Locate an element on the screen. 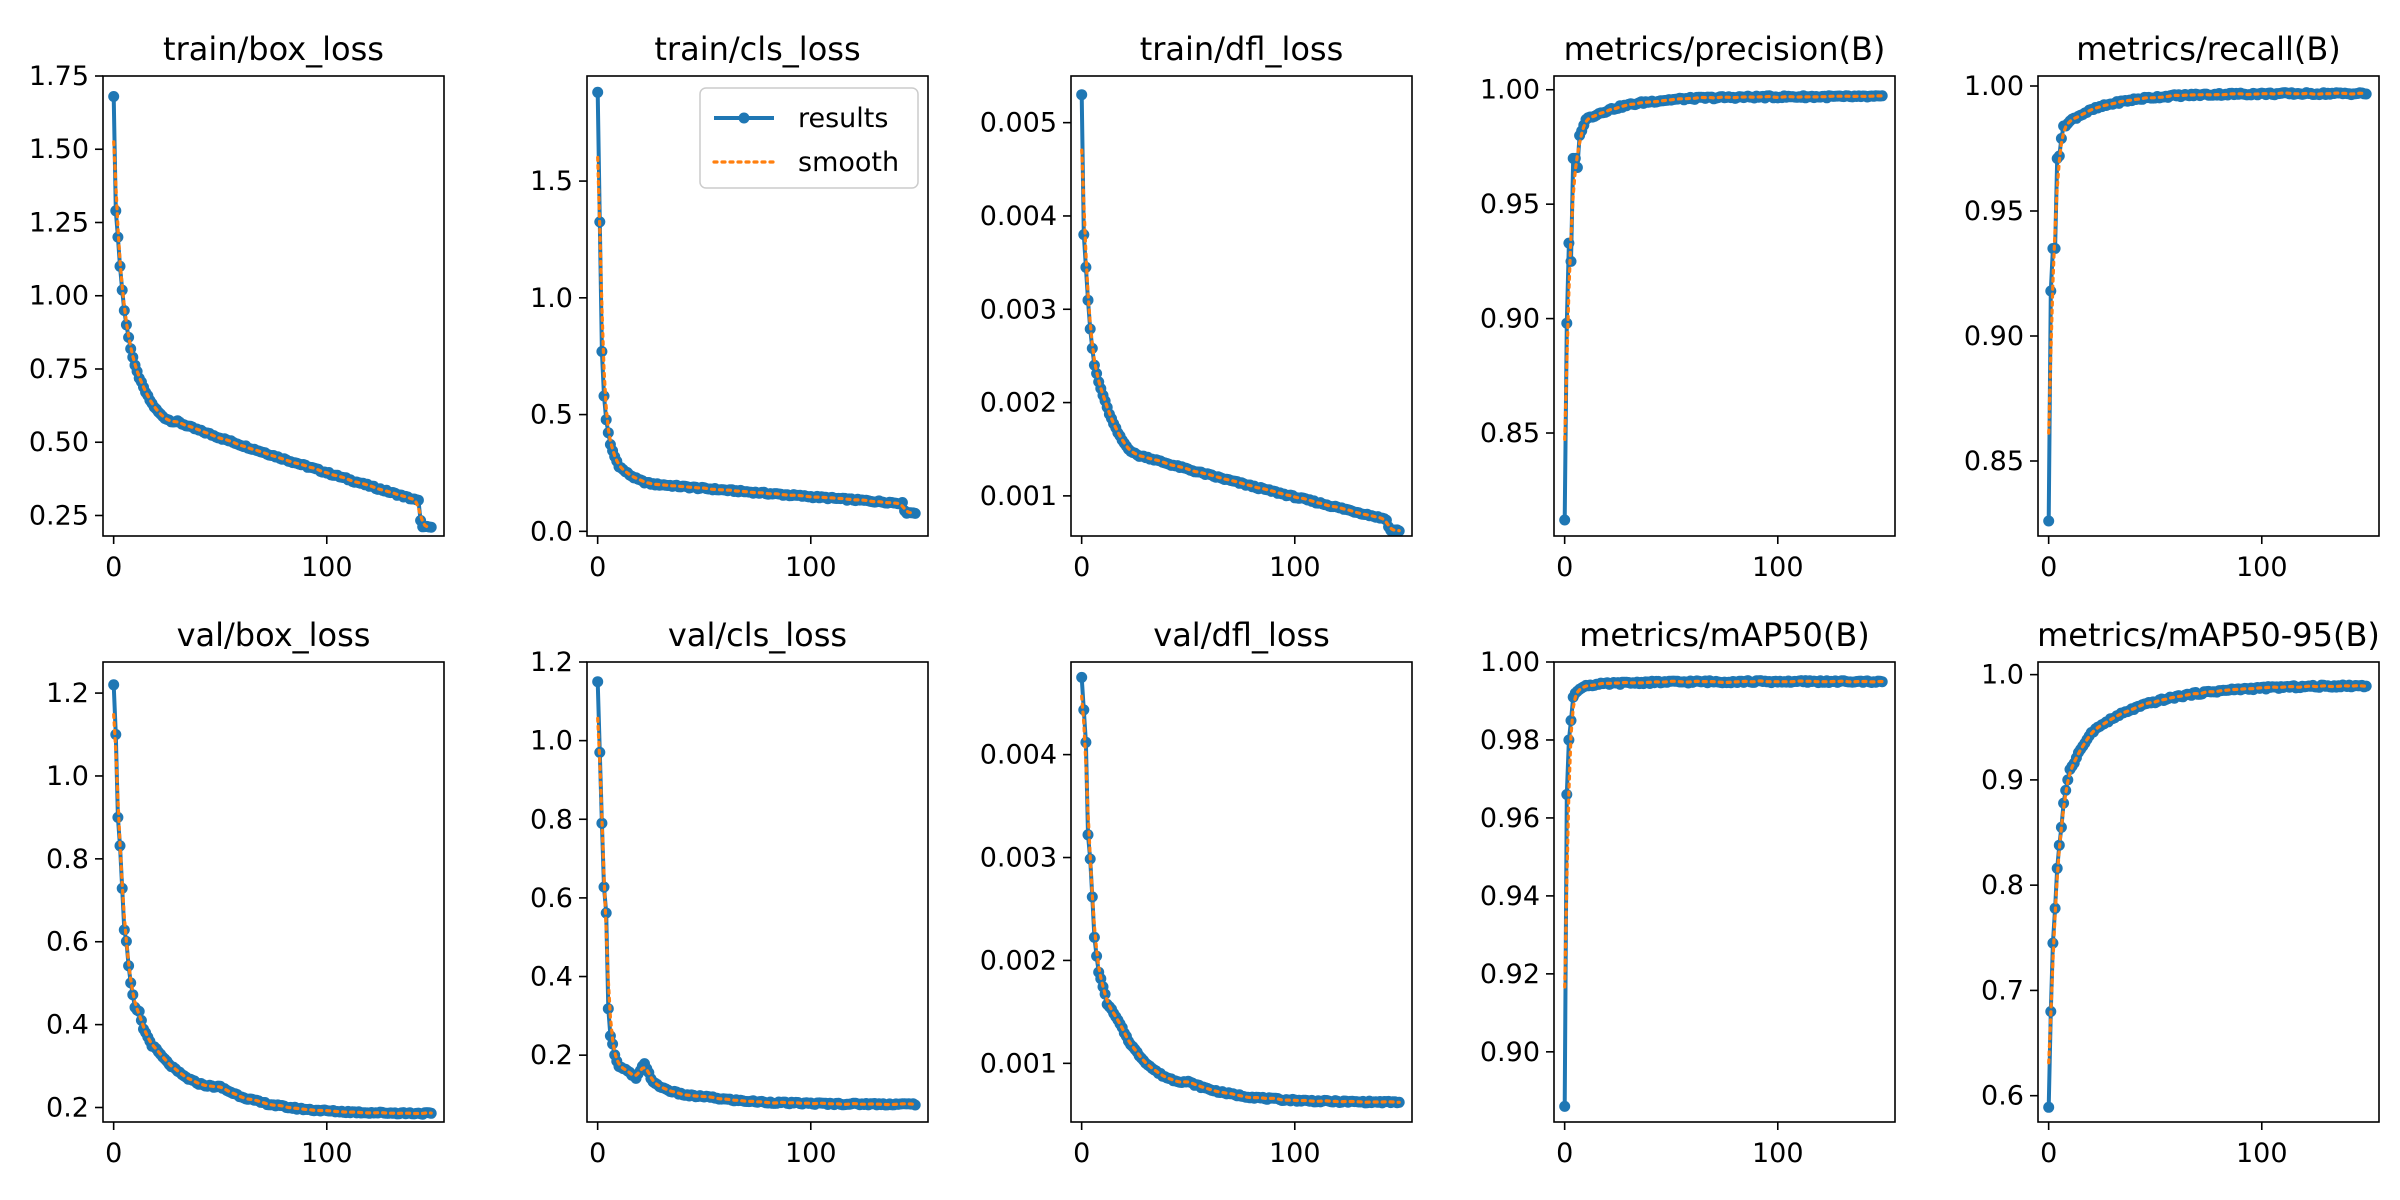 The height and width of the screenshot is (1200, 2400). y-tick-label: 0.001 is located at coordinates (1018, 496).